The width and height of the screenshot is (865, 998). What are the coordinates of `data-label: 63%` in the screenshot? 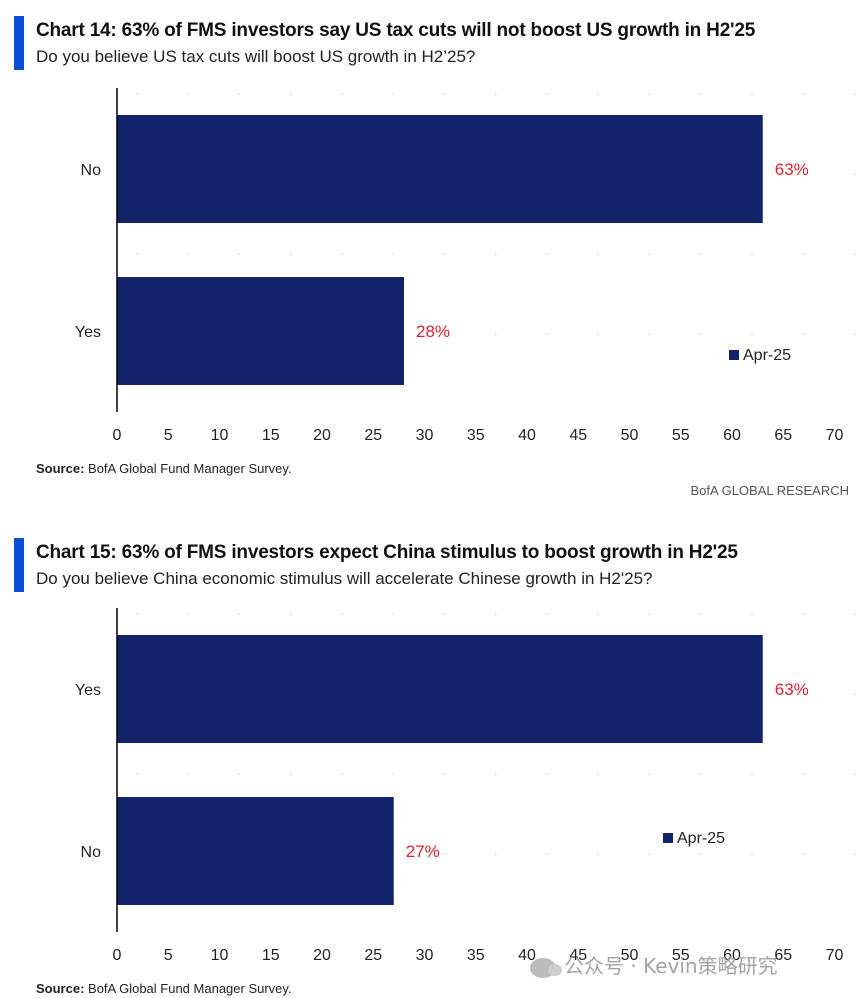 It's located at (792, 689).